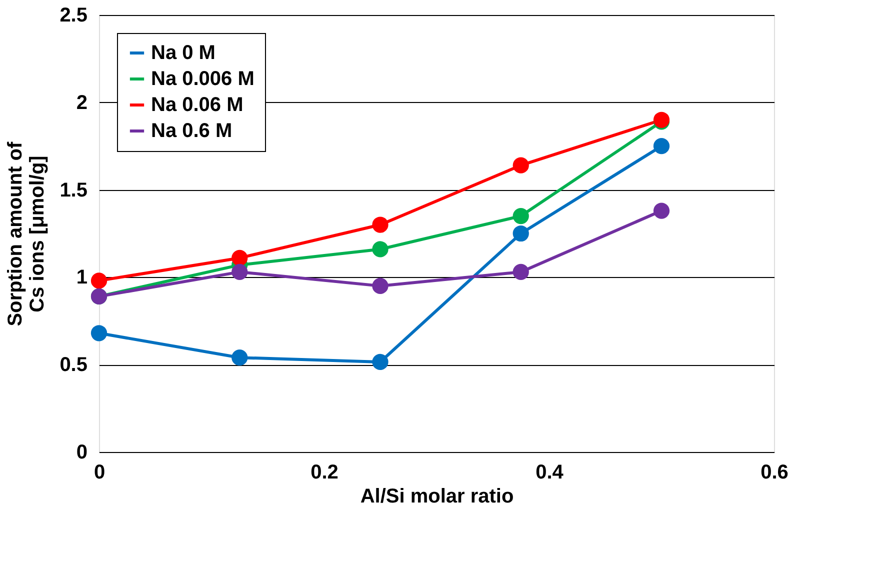  Describe the element at coordinates (197, 105) in the screenshot. I see `legend-label: Na 0.06 M` at that location.